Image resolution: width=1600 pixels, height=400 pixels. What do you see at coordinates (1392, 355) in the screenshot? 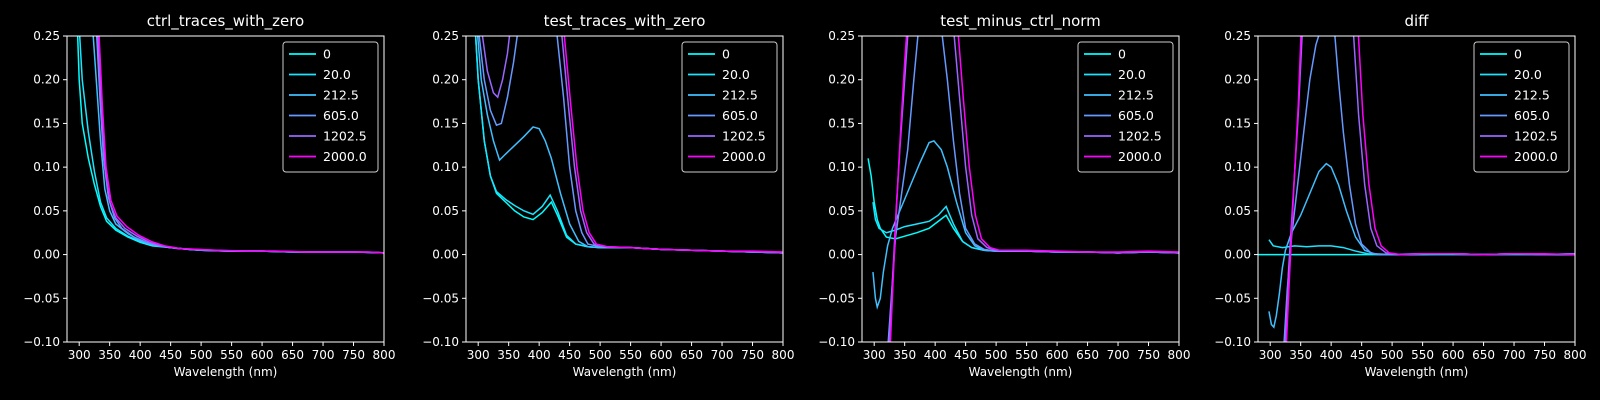
I see `x-tick-label: 500` at bounding box center [1392, 355].